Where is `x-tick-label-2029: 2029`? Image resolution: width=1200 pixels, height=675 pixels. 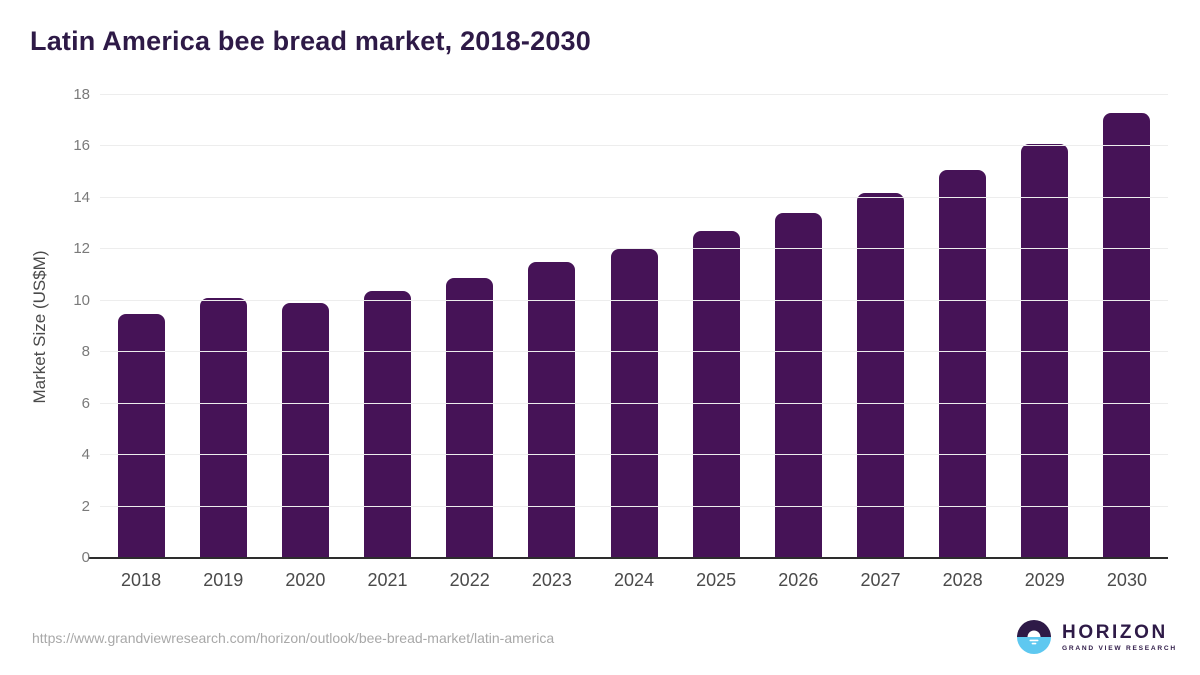 x-tick-label-2029: 2029 is located at coordinates (1044, 580).